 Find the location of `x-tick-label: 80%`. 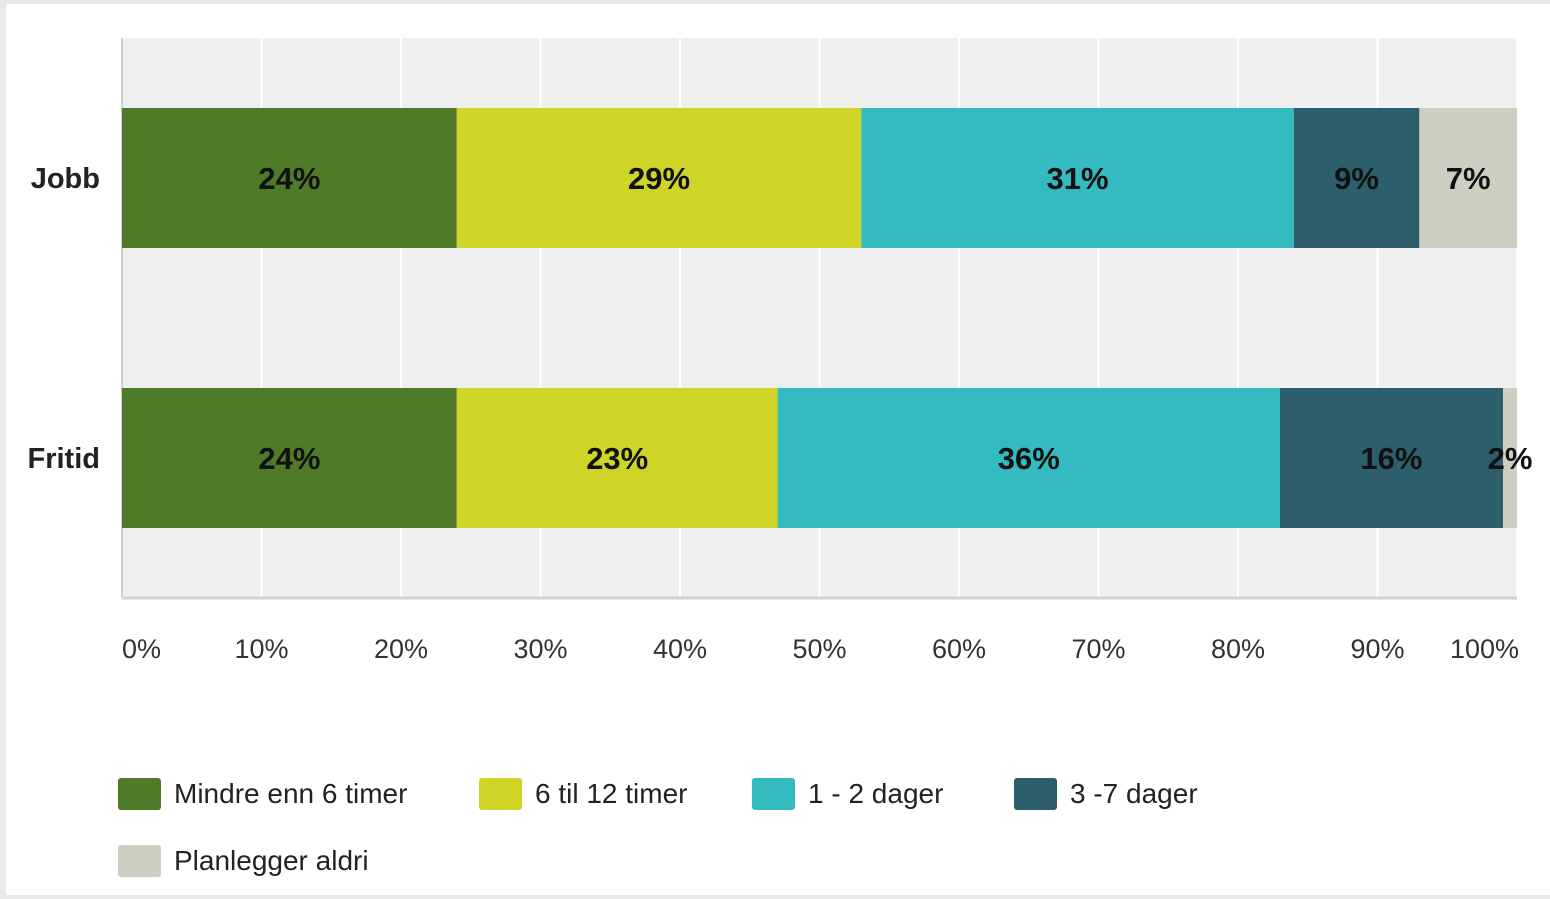

x-tick-label: 80% is located at coordinates (1238, 649).